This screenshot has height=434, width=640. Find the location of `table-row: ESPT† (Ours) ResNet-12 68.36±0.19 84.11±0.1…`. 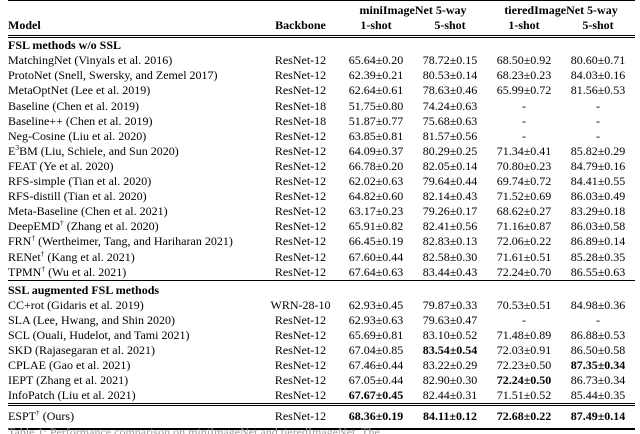

table-row: ESPT† (Ours) ResNet-12 68.36±0.19 84.11±0.1… is located at coordinates (322, 416).